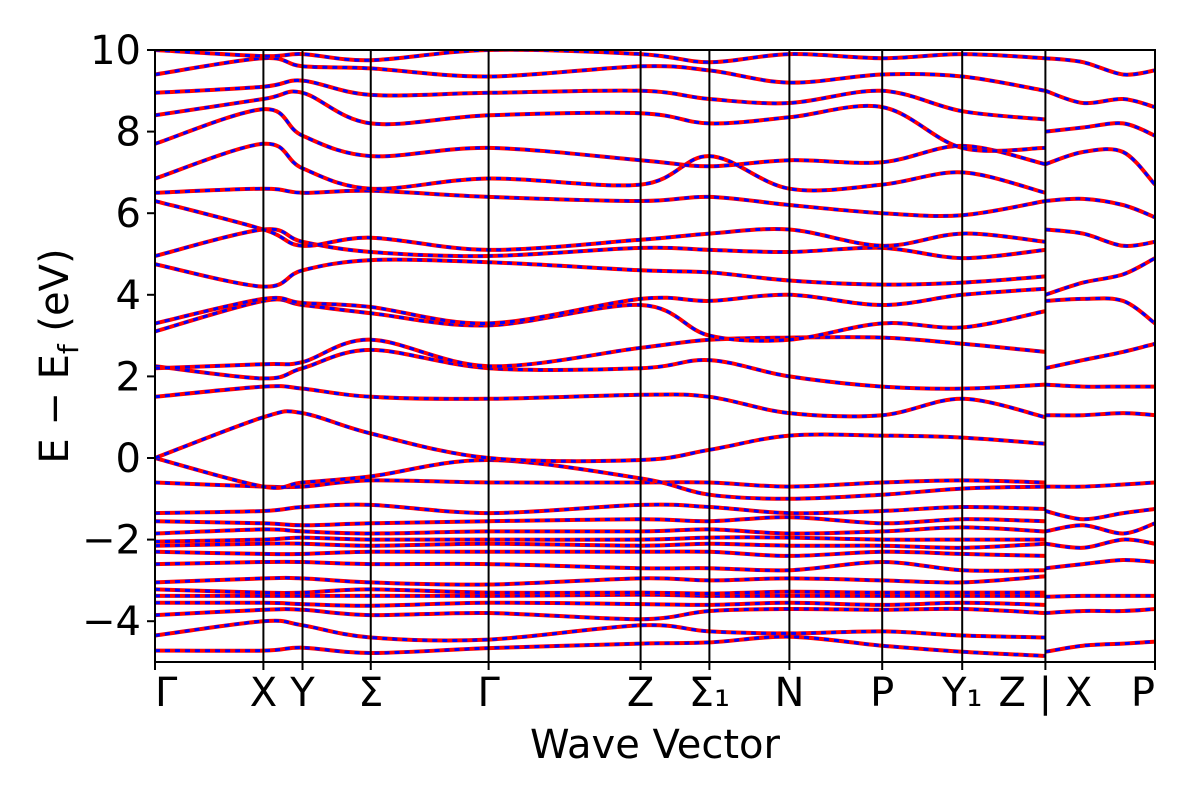  Describe the element at coordinates (166, 693) in the screenshot. I see `x-tick-label-0: Γ` at that location.